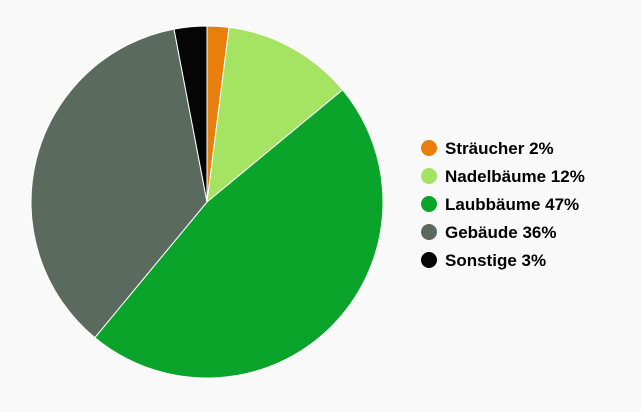 Image resolution: width=641 pixels, height=412 pixels. Describe the element at coordinates (512, 204) in the screenshot. I see `legend-label: Laubbäume 47%` at that location.